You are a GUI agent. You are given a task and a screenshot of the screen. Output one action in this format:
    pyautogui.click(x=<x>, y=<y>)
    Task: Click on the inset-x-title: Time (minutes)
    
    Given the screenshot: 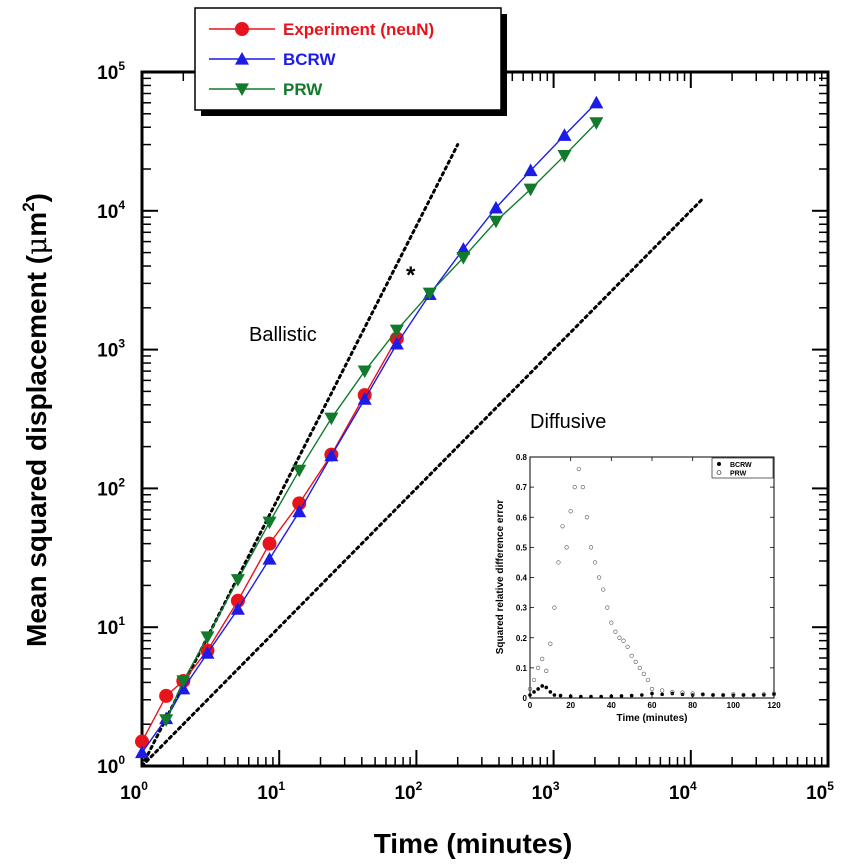 What is the action you would take?
    pyautogui.click(x=652, y=718)
    